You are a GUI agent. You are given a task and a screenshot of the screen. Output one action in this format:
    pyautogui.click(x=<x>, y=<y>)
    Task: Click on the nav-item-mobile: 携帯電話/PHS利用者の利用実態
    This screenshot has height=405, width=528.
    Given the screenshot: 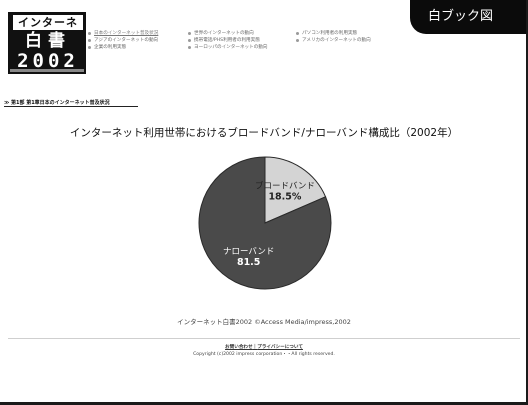 What is the action you would take?
    pyautogui.click(x=228, y=40)
    